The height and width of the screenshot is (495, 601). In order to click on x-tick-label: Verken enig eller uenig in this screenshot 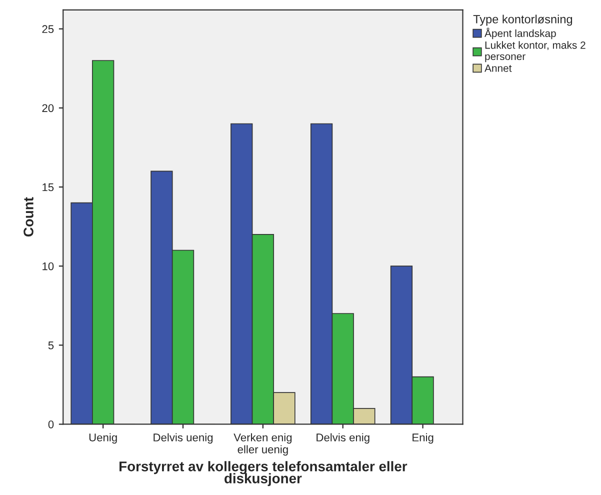, I will do `click(263, 444)`.